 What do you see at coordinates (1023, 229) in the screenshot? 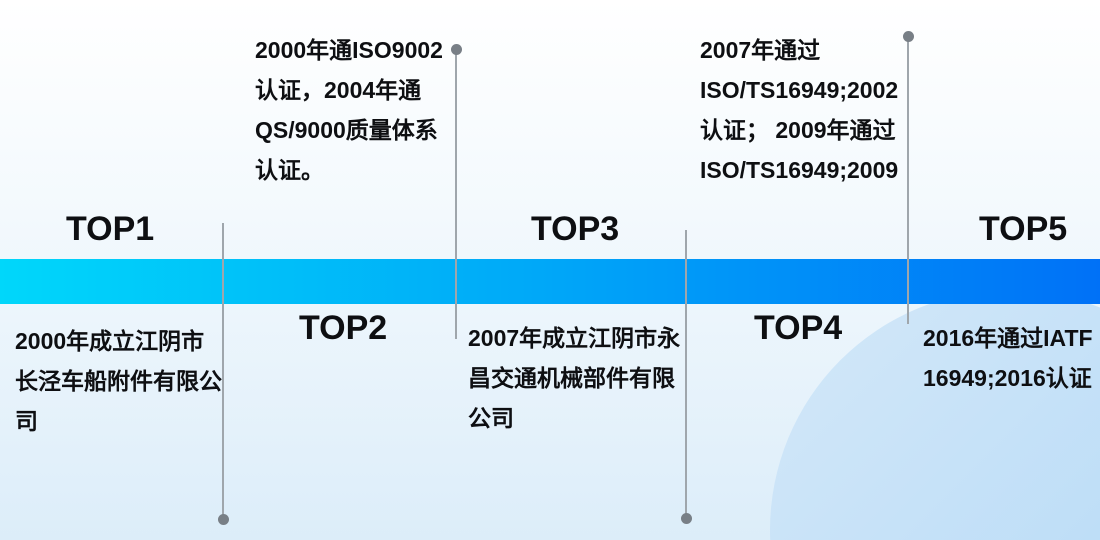
I see `milestone-label-top5: TOP5` at bounding box center [1023, 229].